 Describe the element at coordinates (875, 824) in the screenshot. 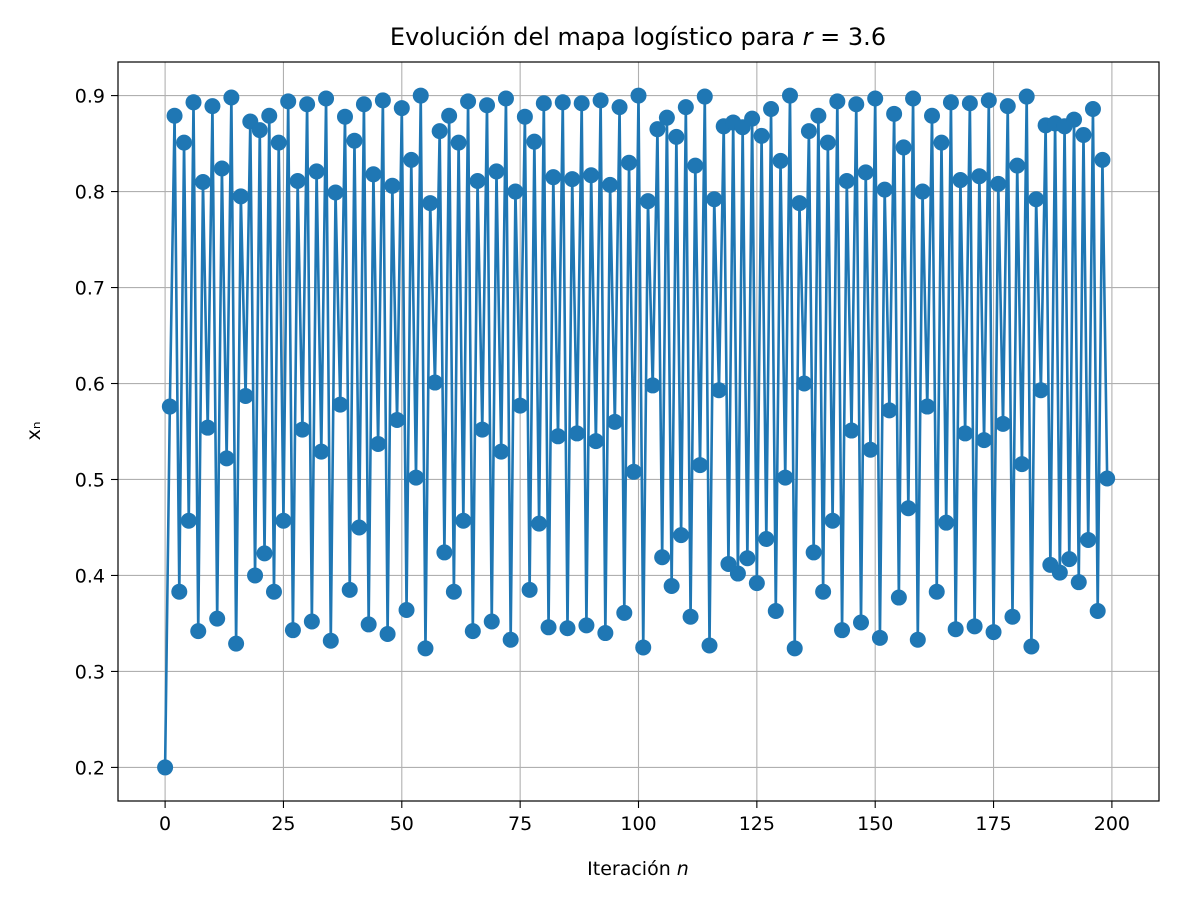

I see `x-tick-label: 150` at that location.